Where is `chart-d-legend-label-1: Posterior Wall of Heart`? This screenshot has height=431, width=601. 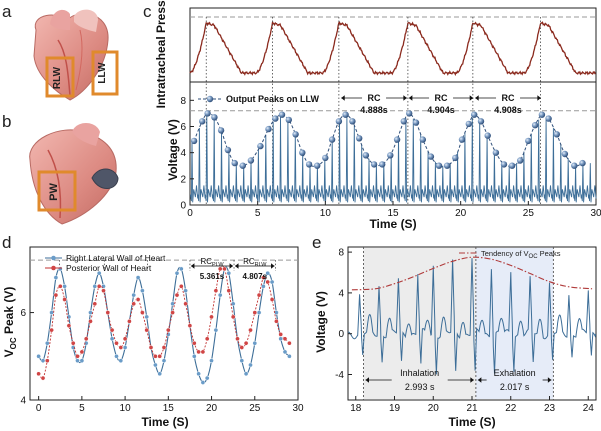 chart-d-legend-label-1: Posterior Wall of Heart is located at coordinates (109, 268).